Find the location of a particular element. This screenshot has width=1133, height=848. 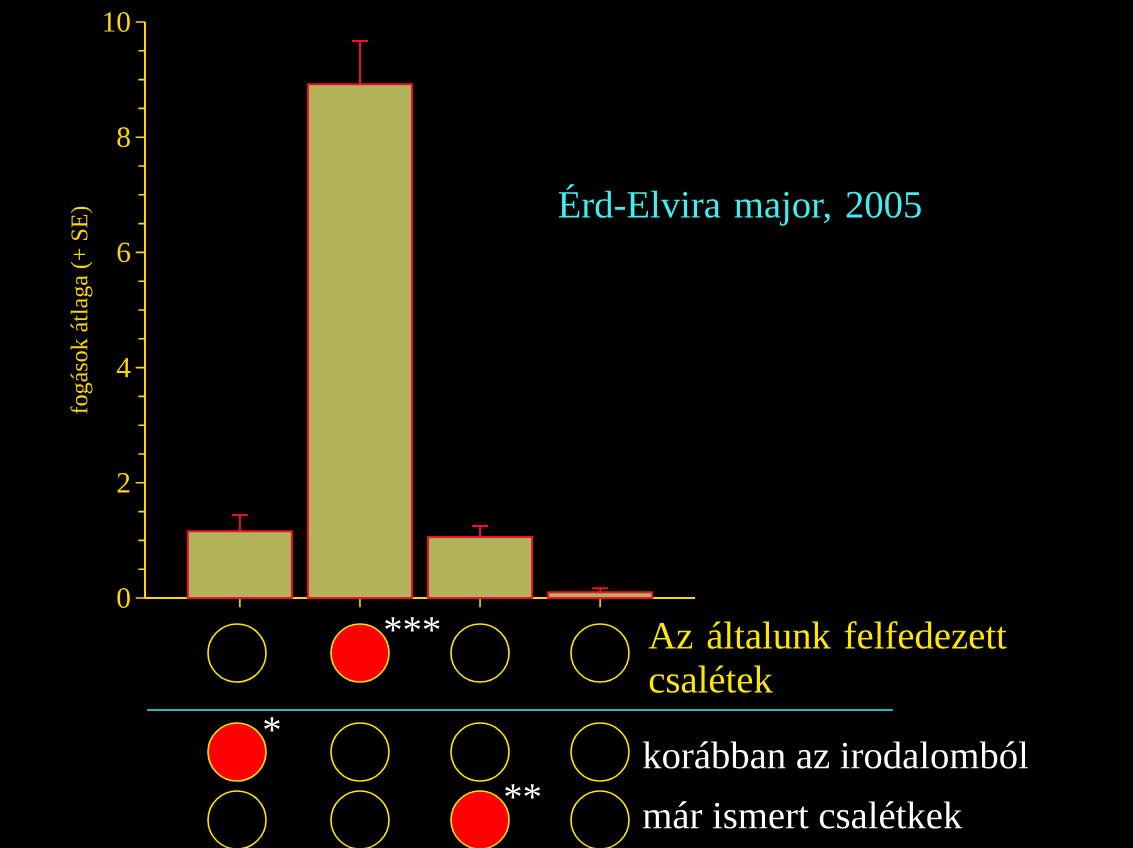

y-tick-label: 4 is located at coordinates (123, 367).